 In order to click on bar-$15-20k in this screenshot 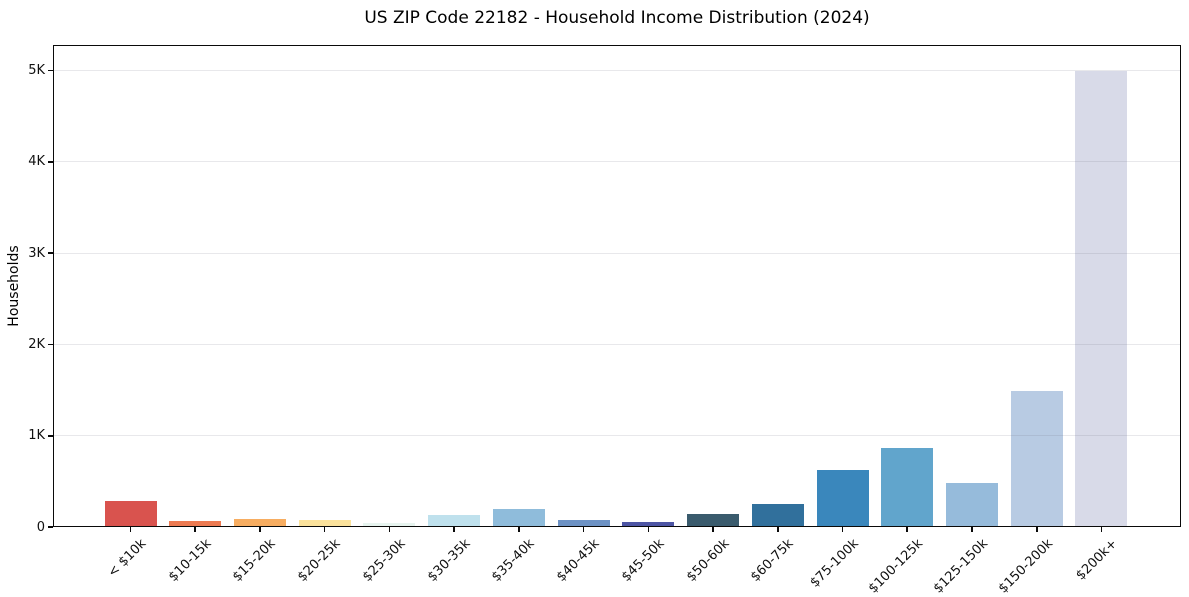, I will do `click(259, 522)`.